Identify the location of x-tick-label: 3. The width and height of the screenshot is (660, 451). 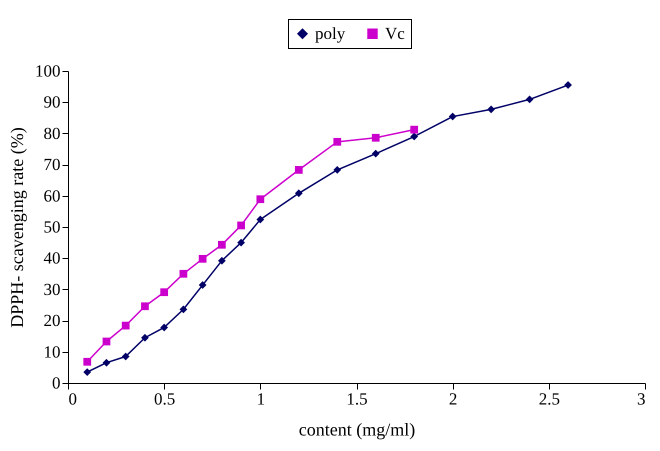
(641, 399).